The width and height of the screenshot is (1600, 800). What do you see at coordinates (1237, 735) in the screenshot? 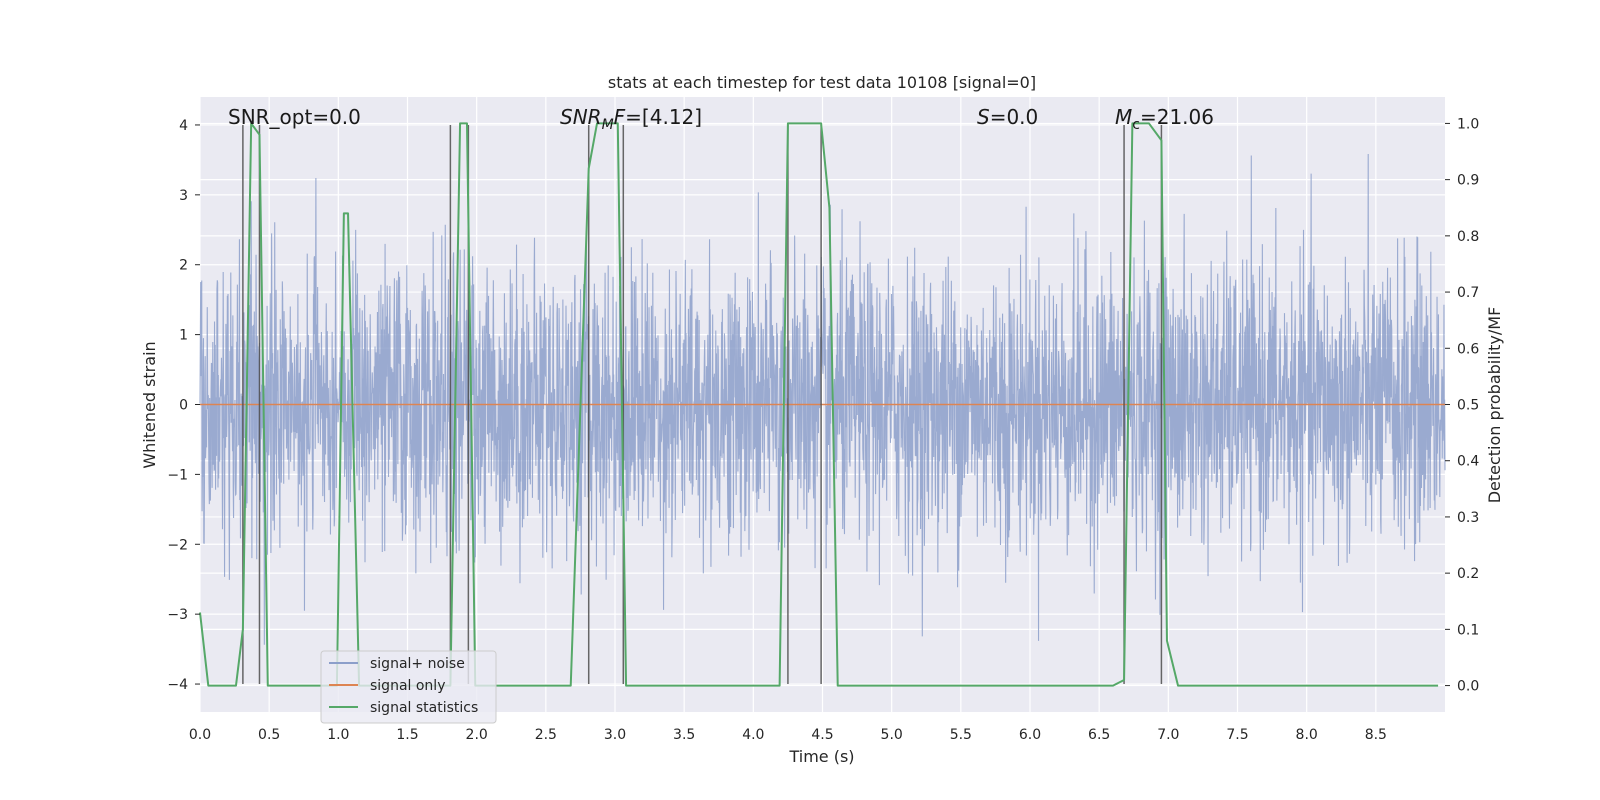
I see `x-tick-label: 7.5` at bounding box center [1237, 735].